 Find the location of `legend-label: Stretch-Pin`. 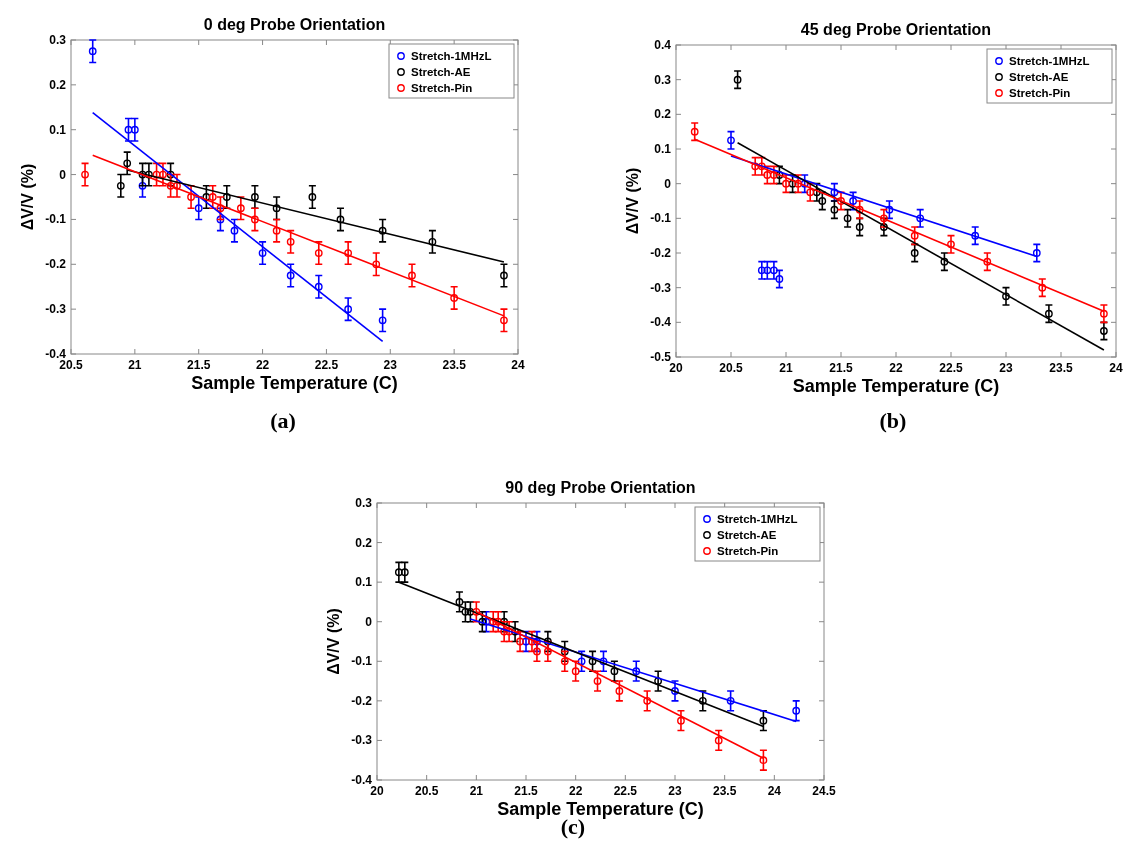

legend-label: Stretch-Pin is located at coordinates (748, 551).